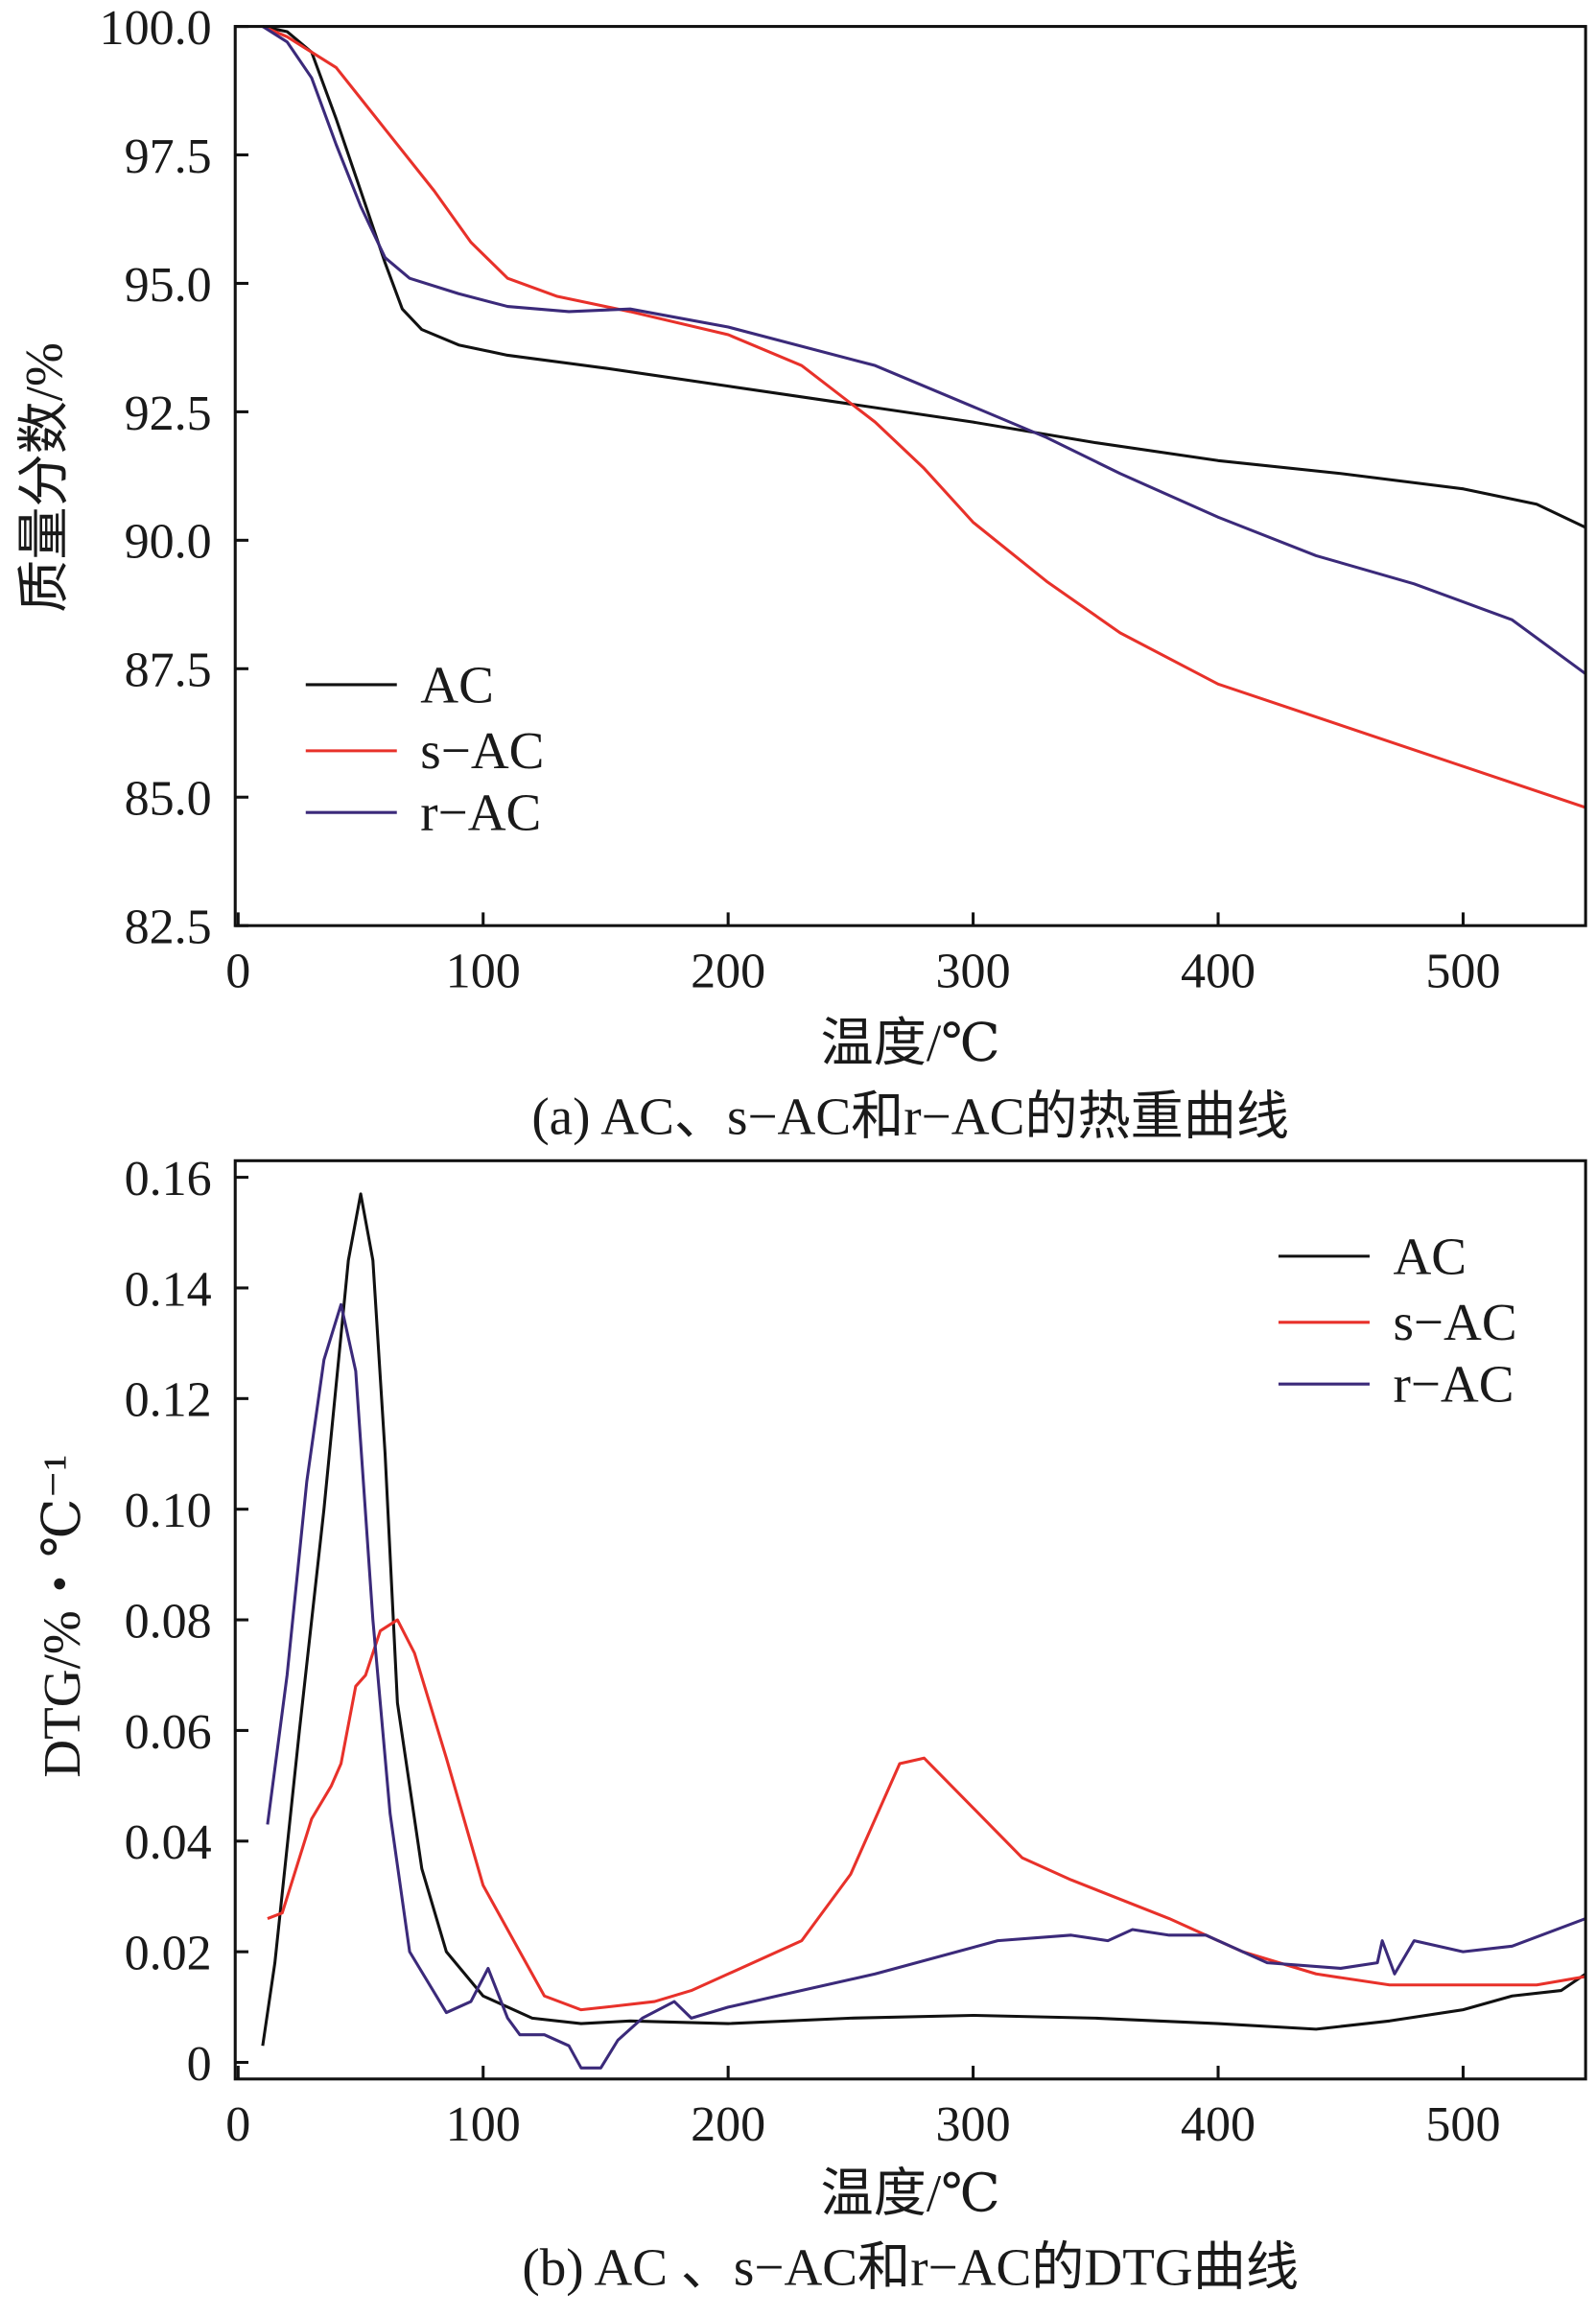 The height and width of the screenshot is (2317, 1596). Describe the element at coordinates (168, 285) in the screenshot. I see `y-tick-label: 95.0` at that location.